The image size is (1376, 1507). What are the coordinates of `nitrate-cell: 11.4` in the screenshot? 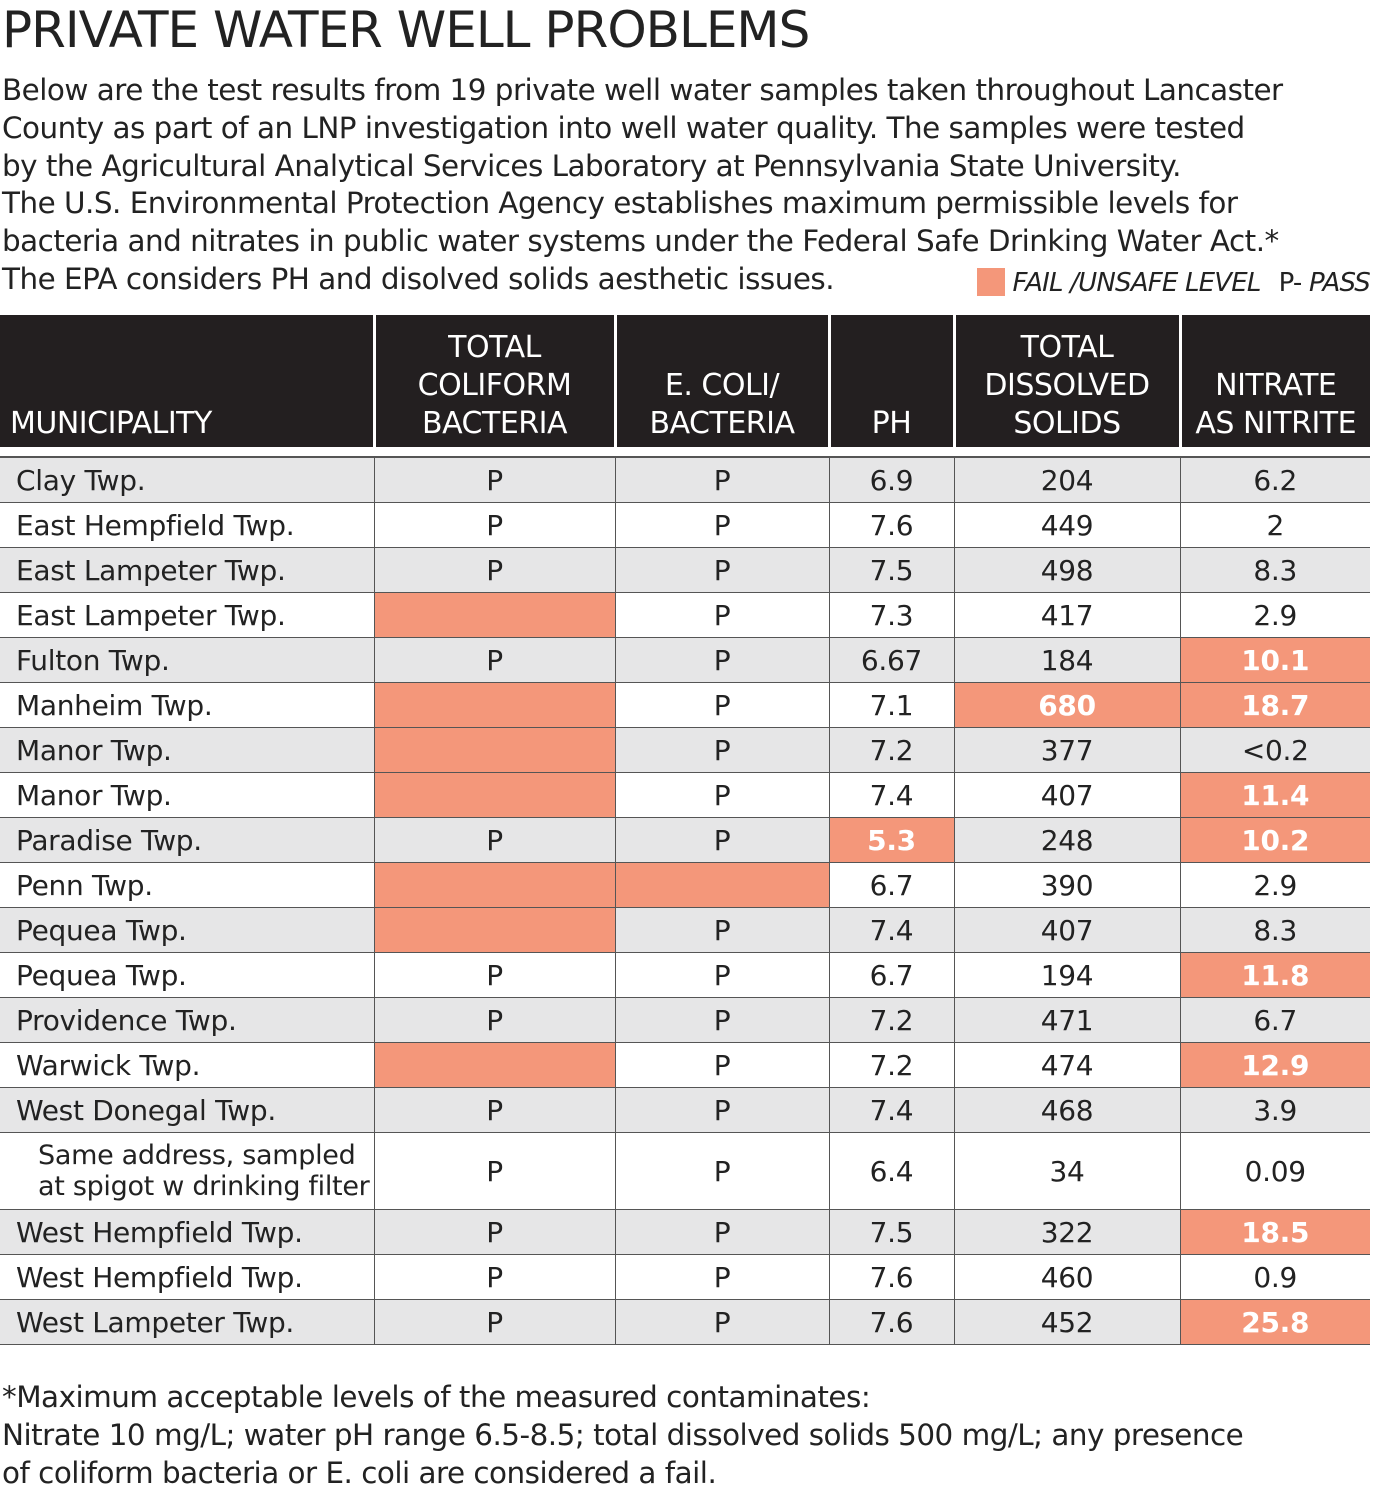 It's located at (1274, 795).